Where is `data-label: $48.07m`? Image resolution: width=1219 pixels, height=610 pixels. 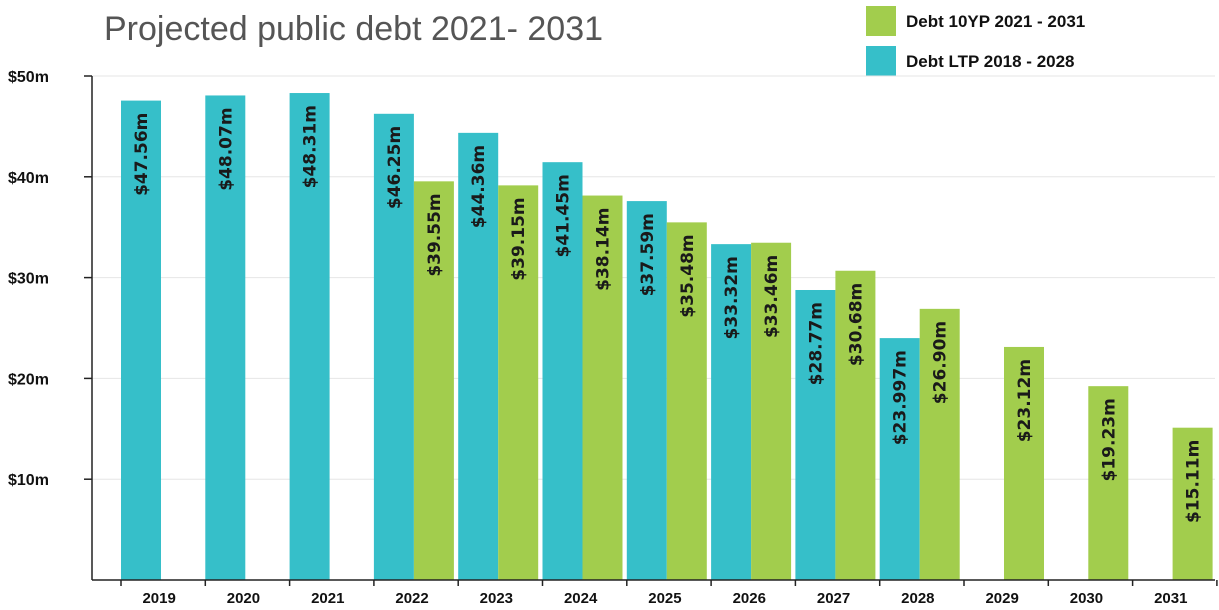 data-label: $48.07m is located at coordinates (226, 148).